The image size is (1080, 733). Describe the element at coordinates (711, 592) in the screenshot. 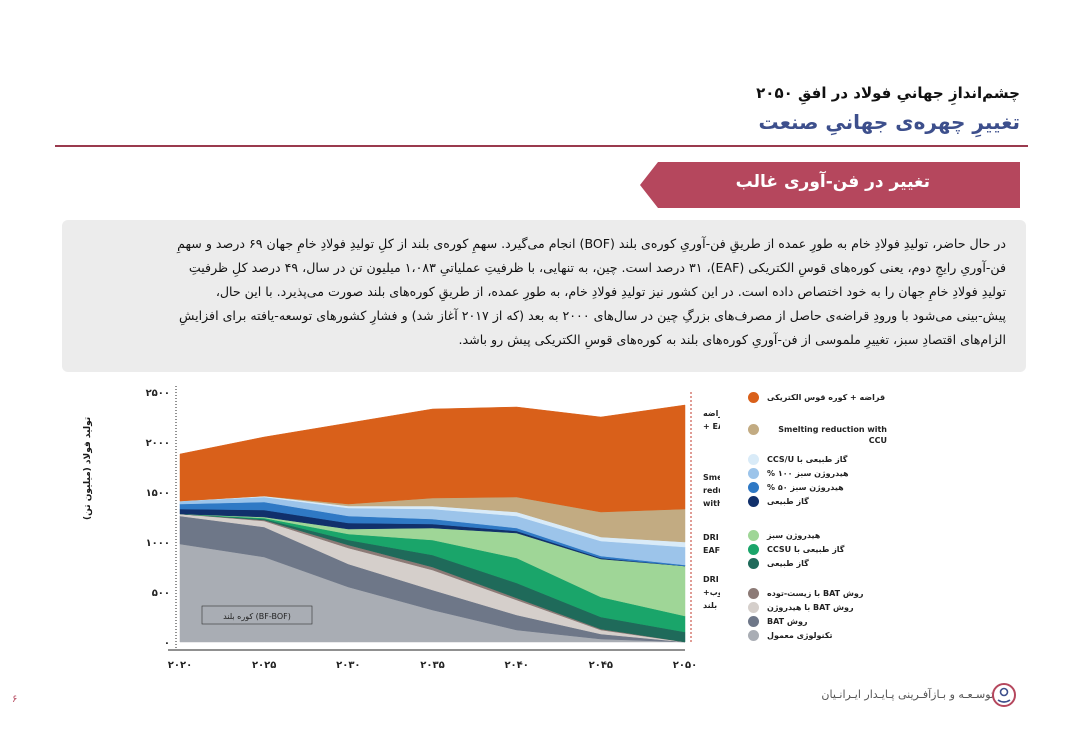

I see `group-label: DRI+ذوب+کوره بلند` at that location.